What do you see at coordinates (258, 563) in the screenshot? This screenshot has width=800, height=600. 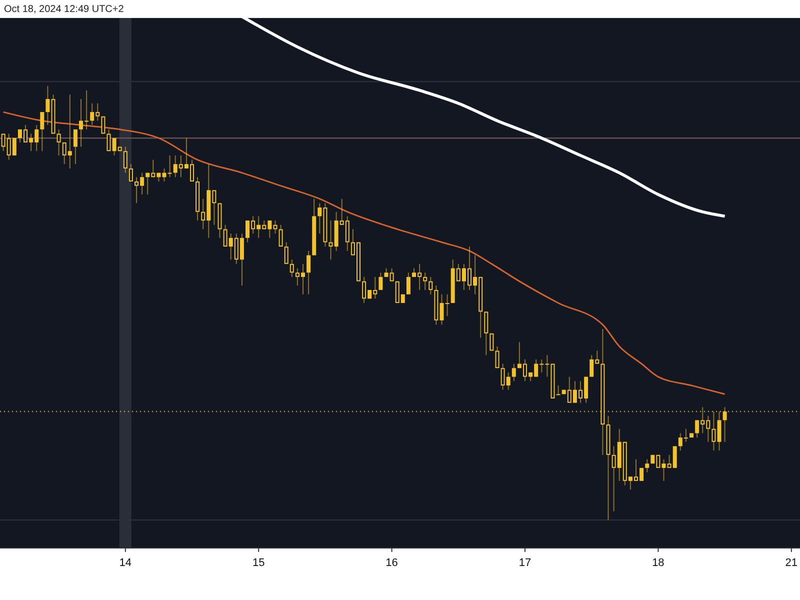 I see `x-tick-label: 15` at bounding box center [258, 563].